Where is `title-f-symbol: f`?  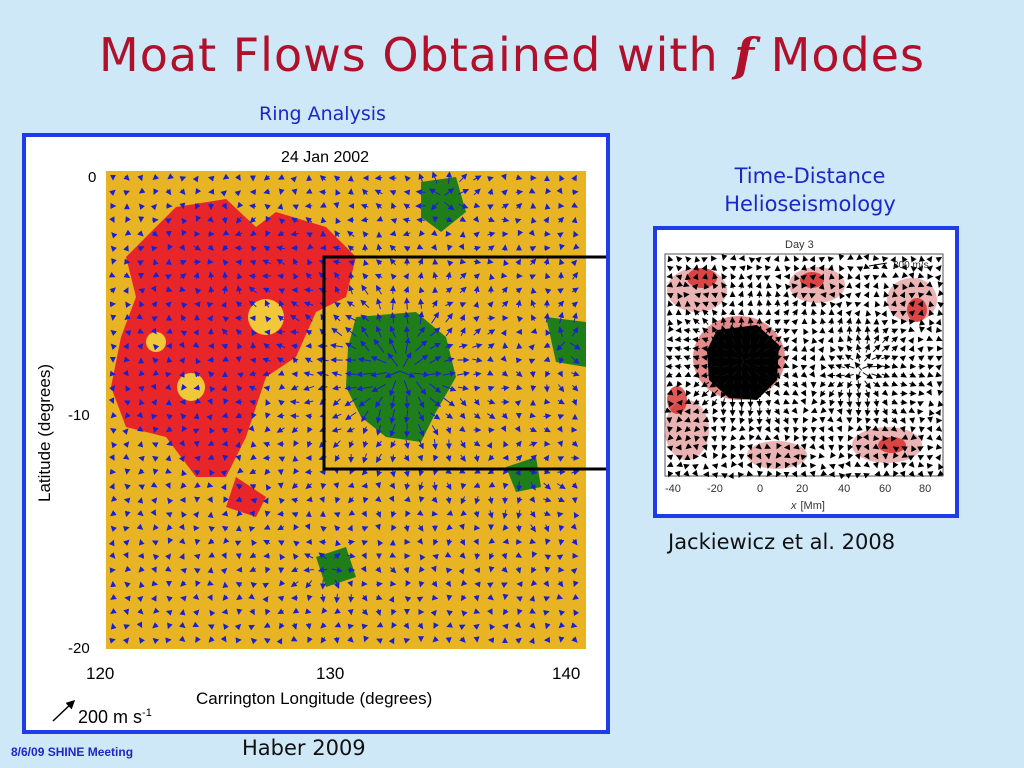 title-f-symbol: f is located at coordinates (745, 55).